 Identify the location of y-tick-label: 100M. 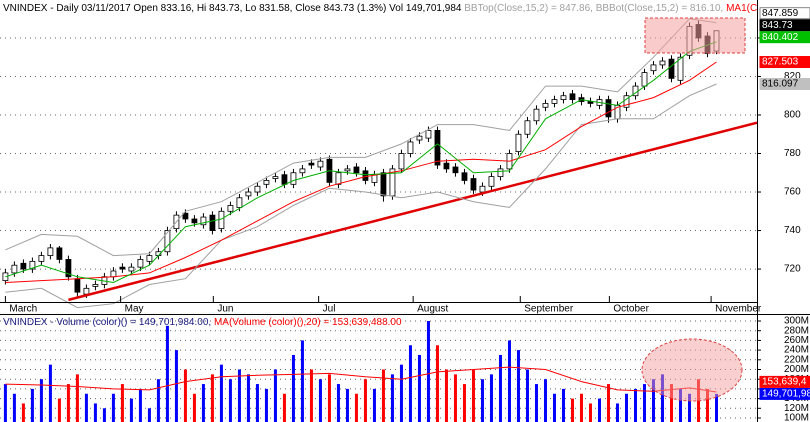
(796, 417).